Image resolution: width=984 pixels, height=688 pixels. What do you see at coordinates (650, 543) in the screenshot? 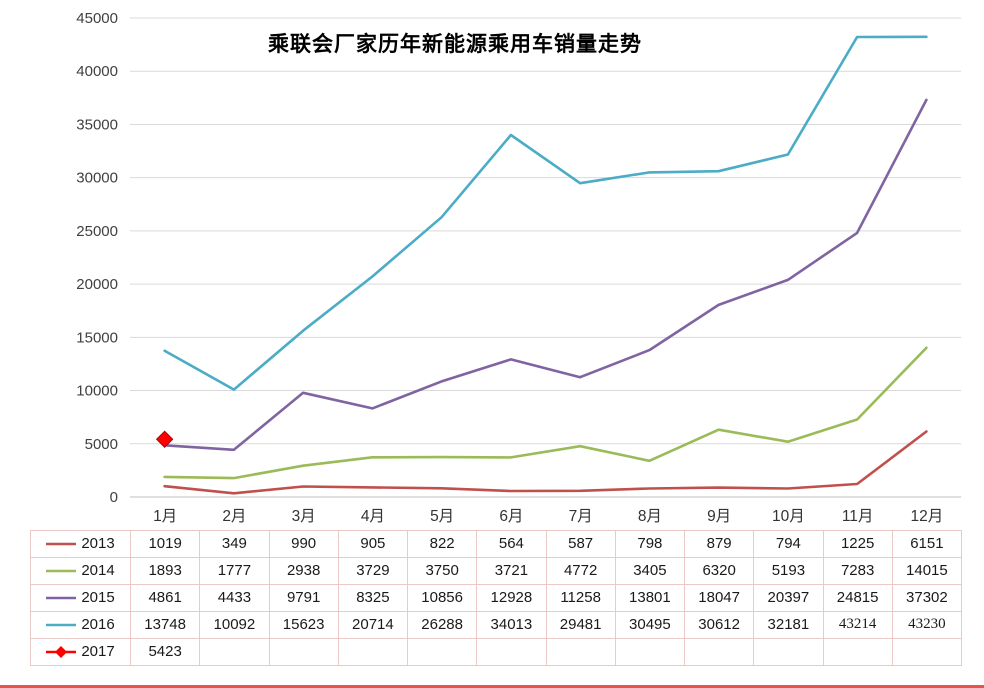
I see `value-cell: 798` at bounding box center [650, 543].